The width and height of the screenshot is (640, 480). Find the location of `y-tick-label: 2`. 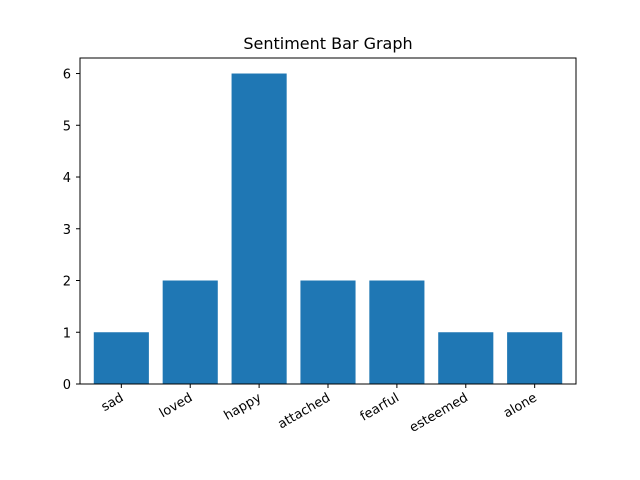

y-tick-label: 2 is located at coordinates (67, 282).